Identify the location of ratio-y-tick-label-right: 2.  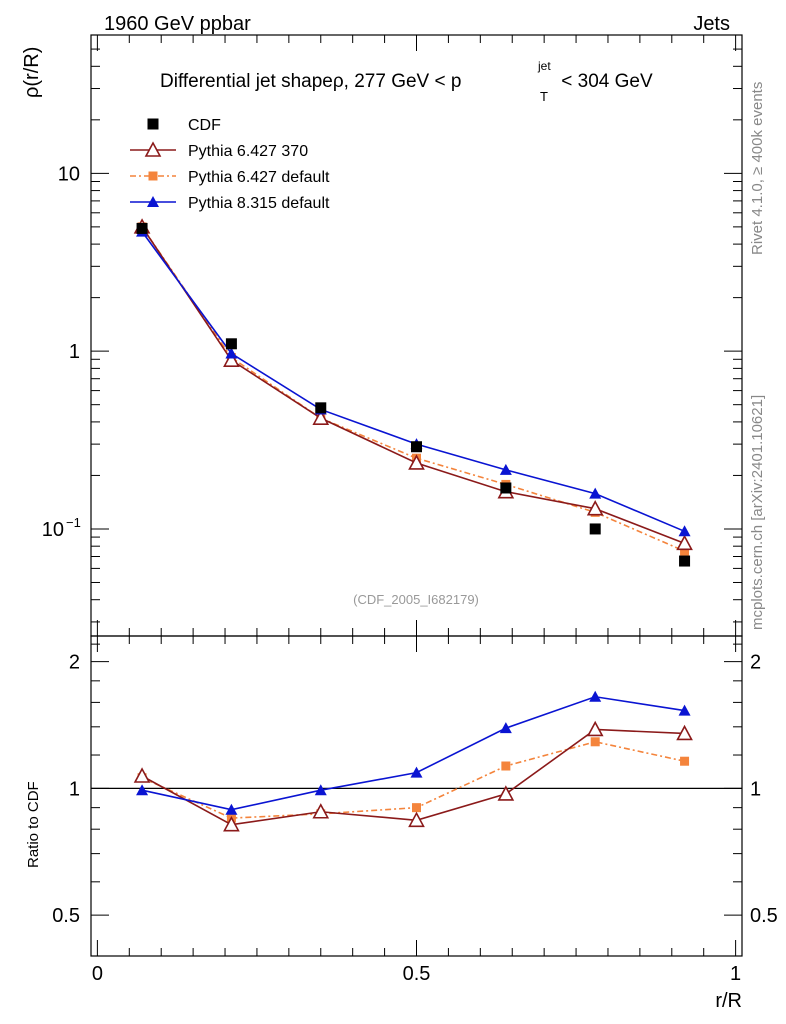
(755, 663).